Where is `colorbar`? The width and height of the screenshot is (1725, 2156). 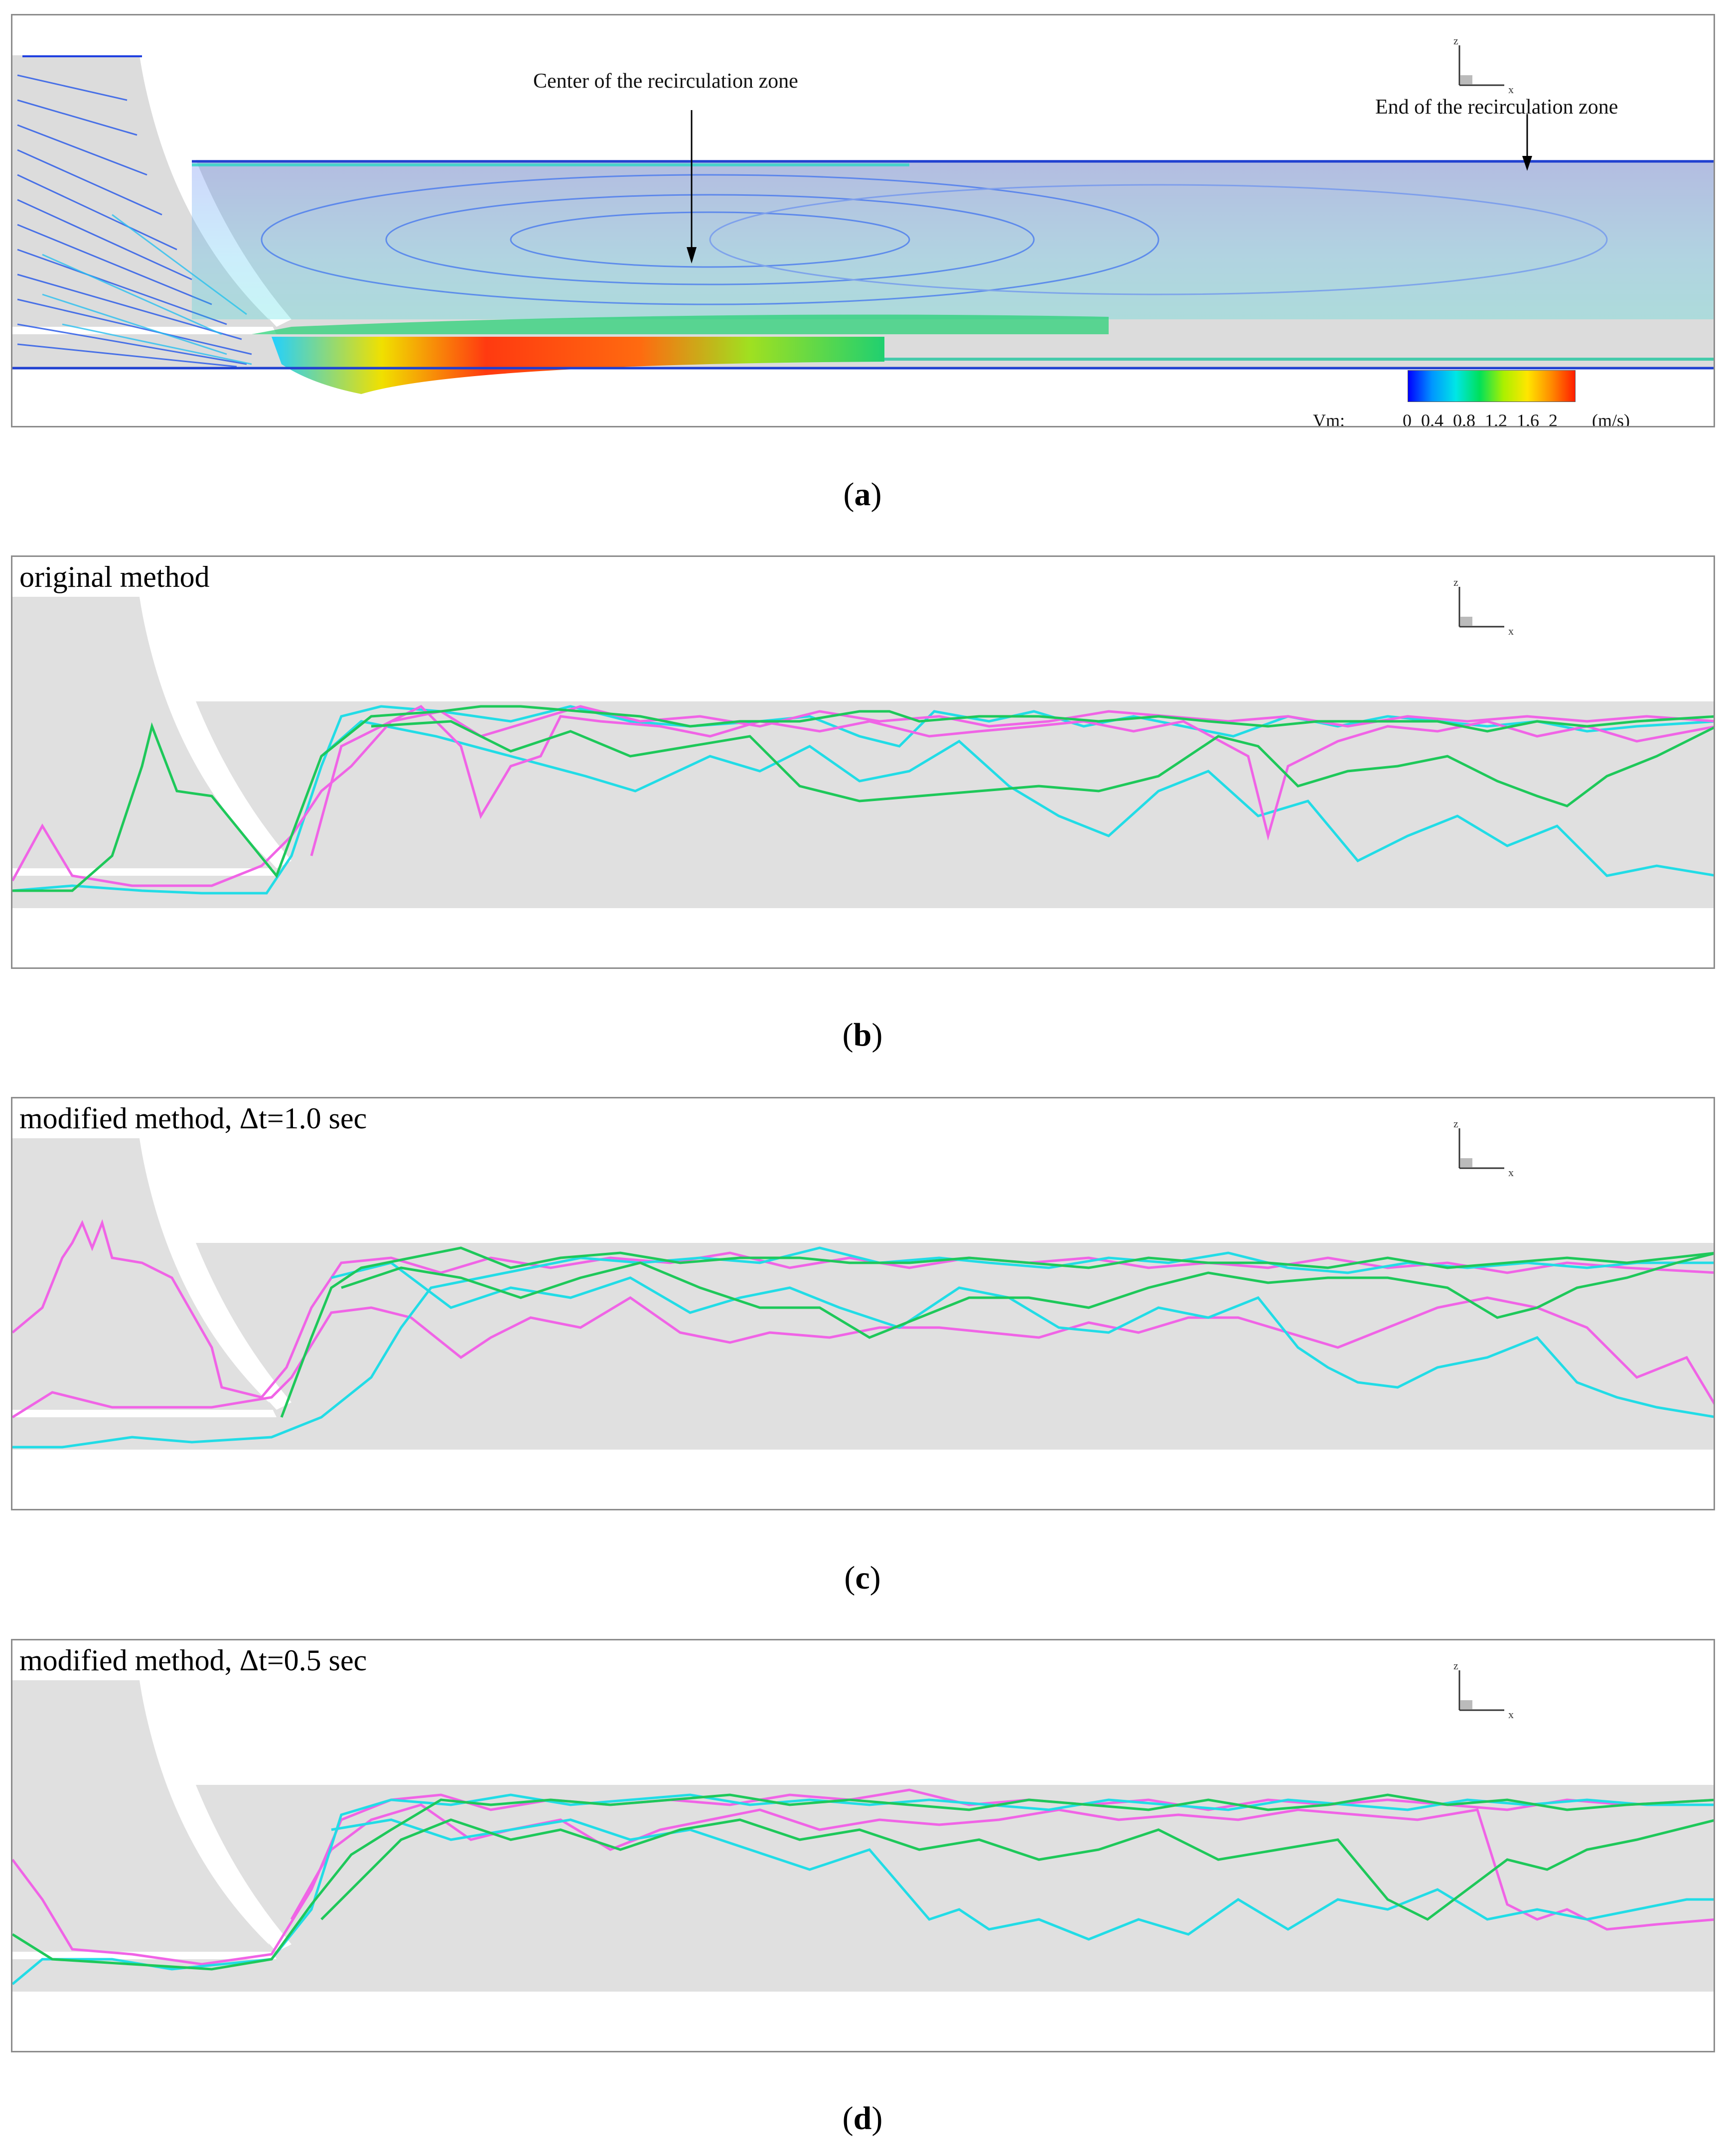 colorbar is located at coordinates (1492, 386).